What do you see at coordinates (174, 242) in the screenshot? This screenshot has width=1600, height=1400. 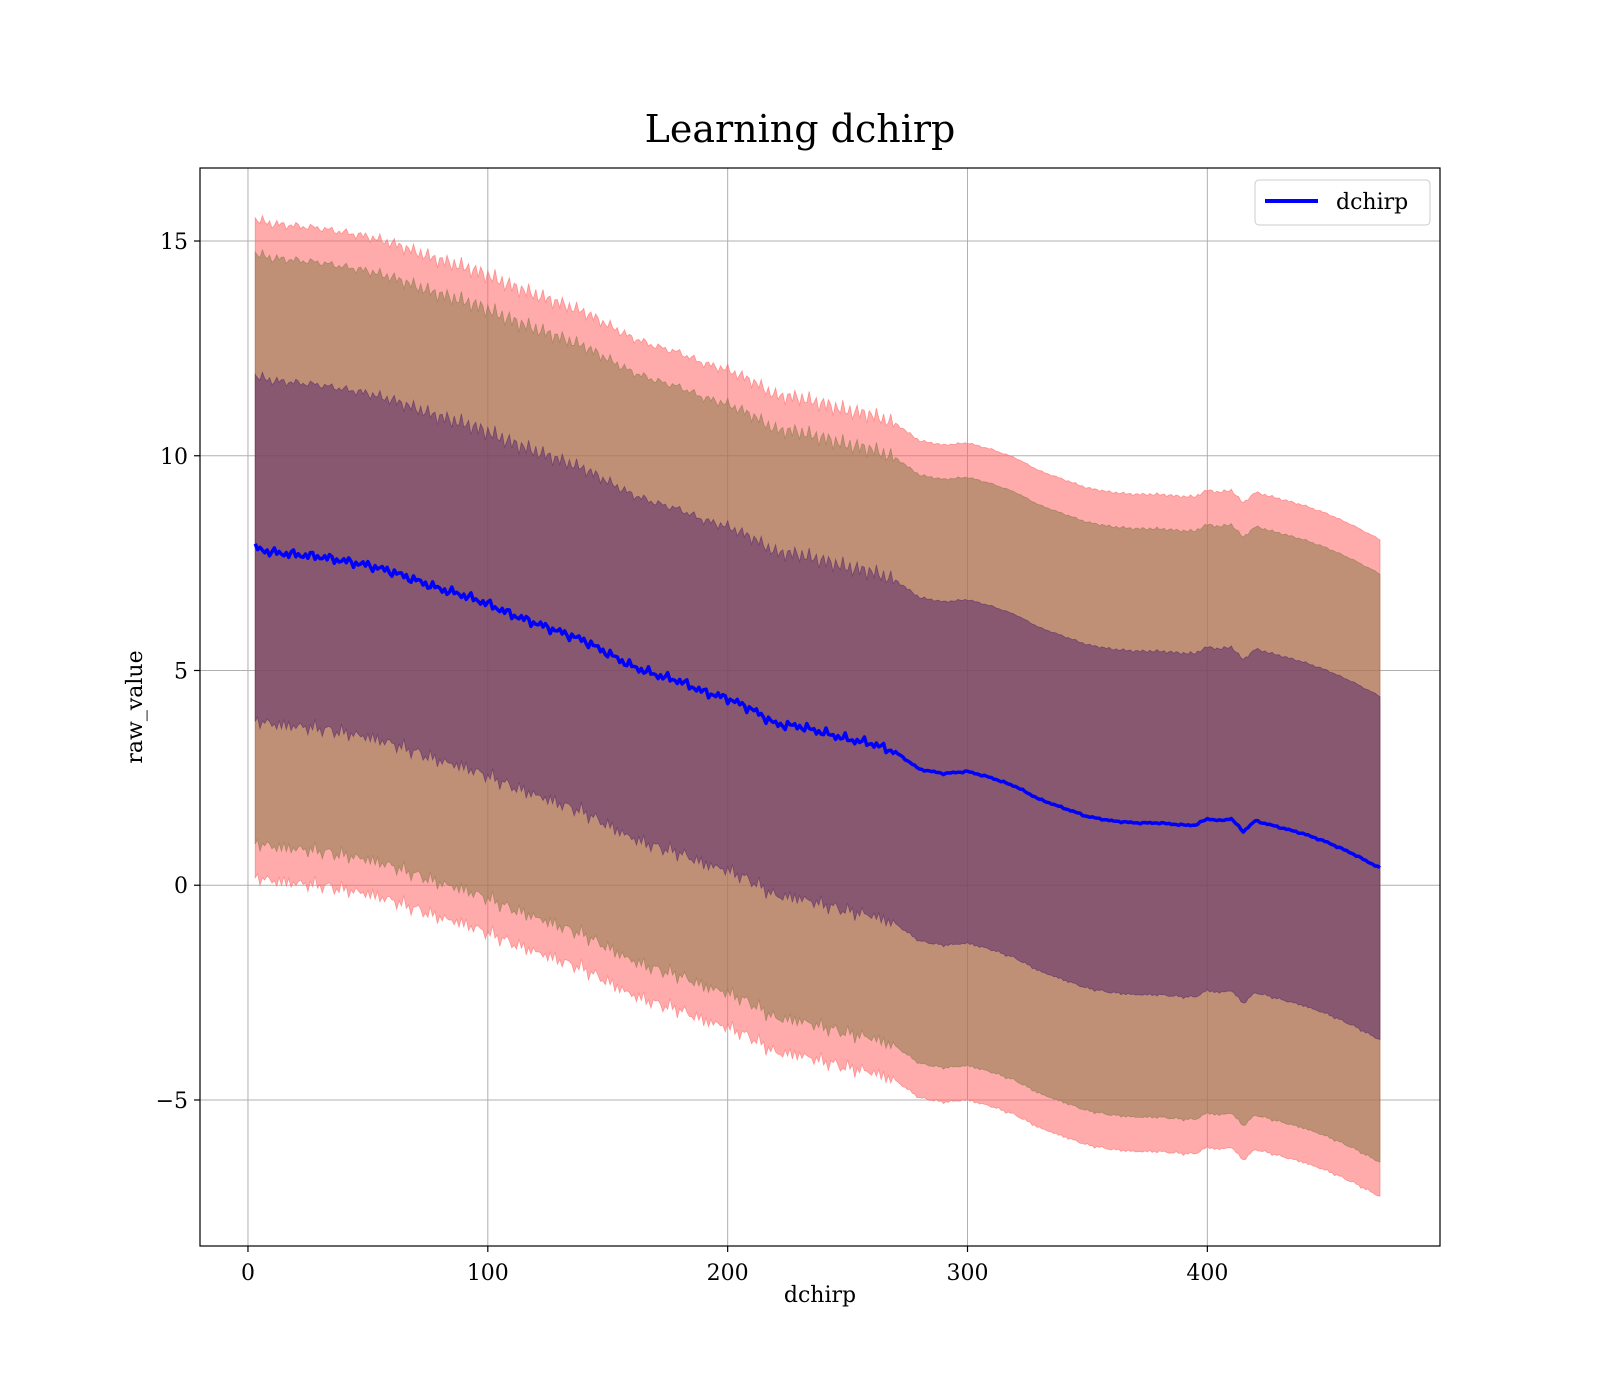 I see `y-tick-label: 15` at bounding box center [174, 242].